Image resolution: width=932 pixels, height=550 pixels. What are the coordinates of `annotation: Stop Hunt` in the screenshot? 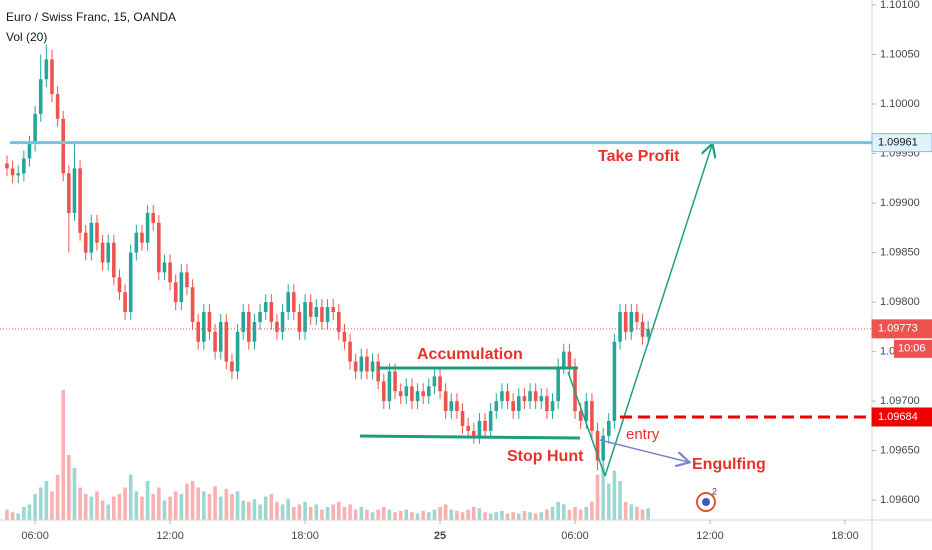 It's located at (545, 456).